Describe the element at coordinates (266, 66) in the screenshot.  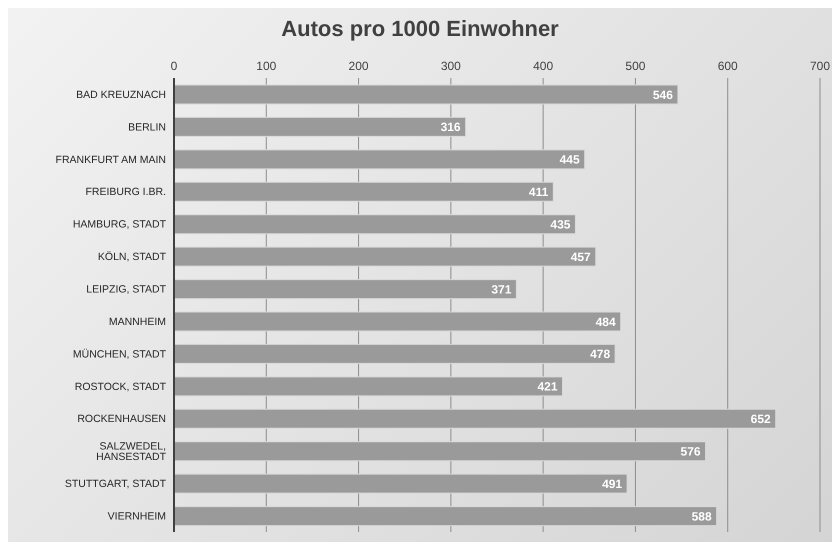
I see `x-tick-label: 100` at that location.